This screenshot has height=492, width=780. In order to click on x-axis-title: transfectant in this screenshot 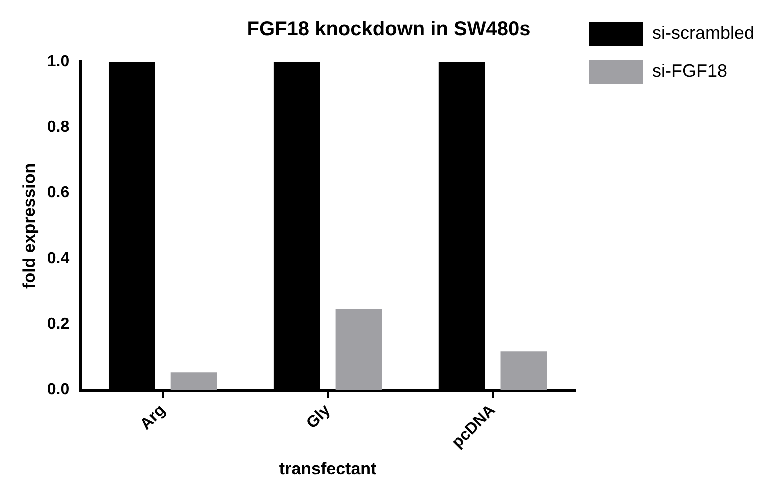, I will do `click(328, 468)`.